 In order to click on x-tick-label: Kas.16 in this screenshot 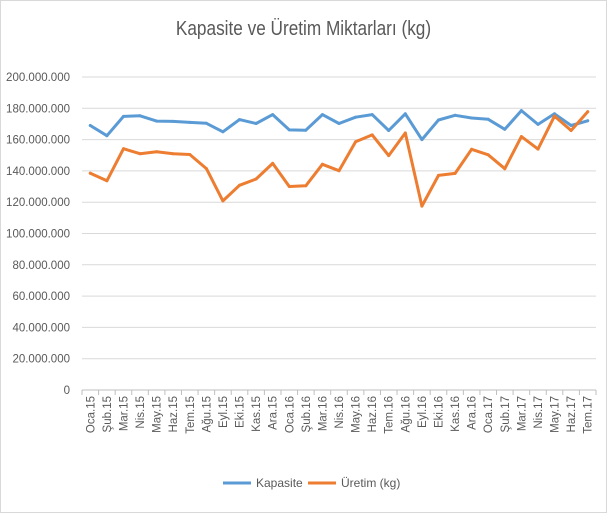, I will do `click(456, 414)`.